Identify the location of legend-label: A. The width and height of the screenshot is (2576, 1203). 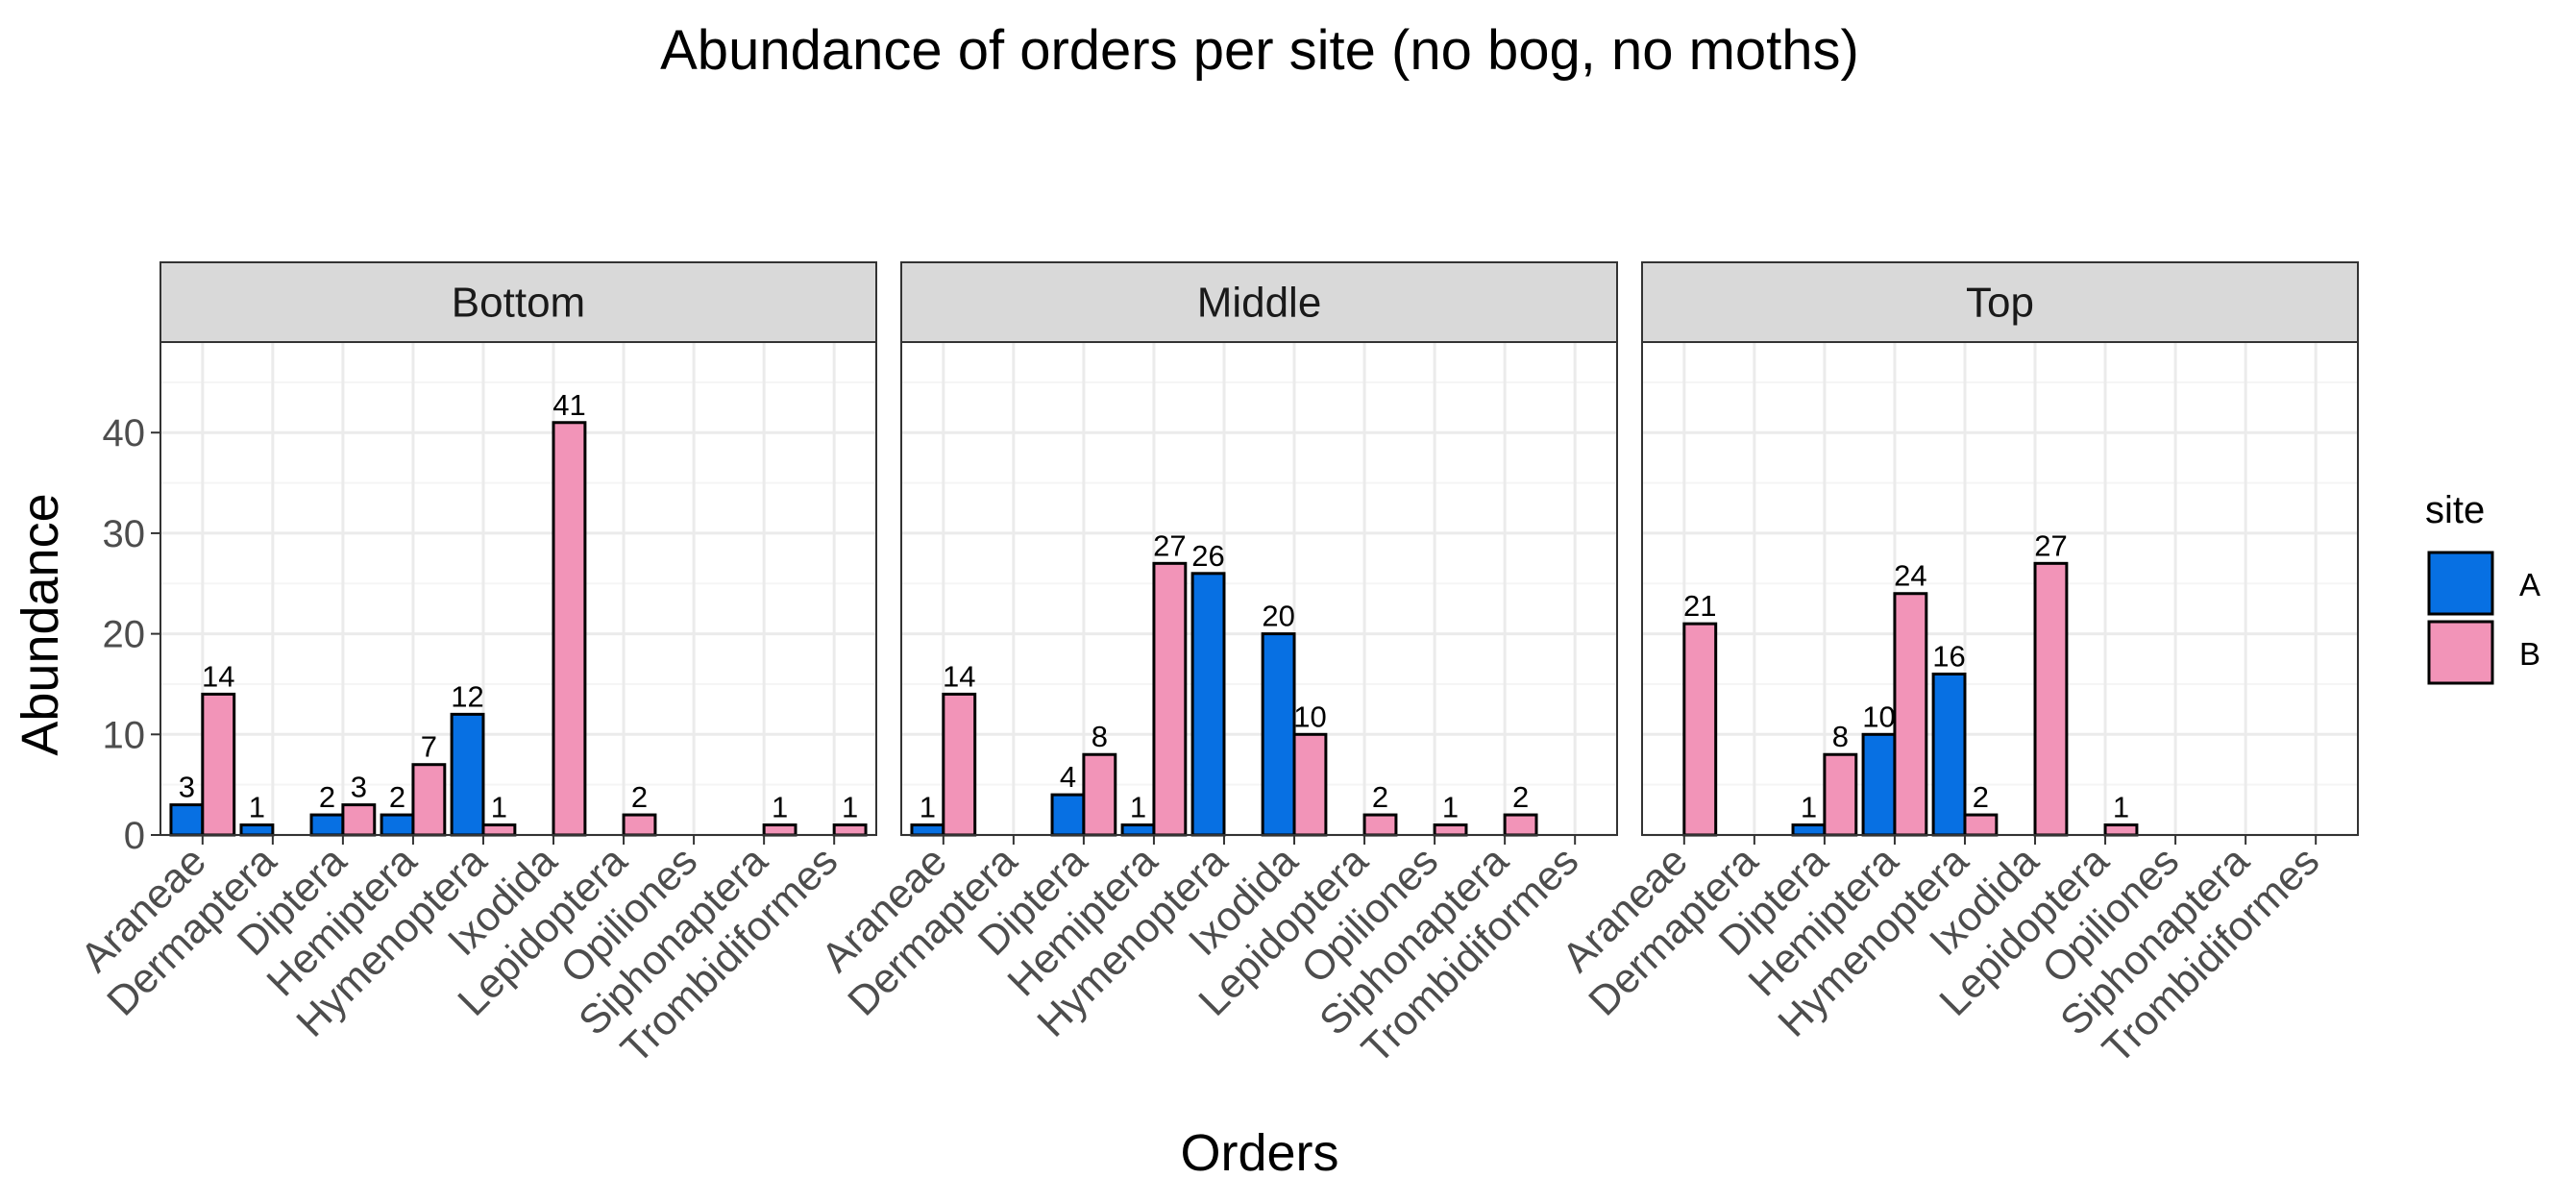
(2529, 584).